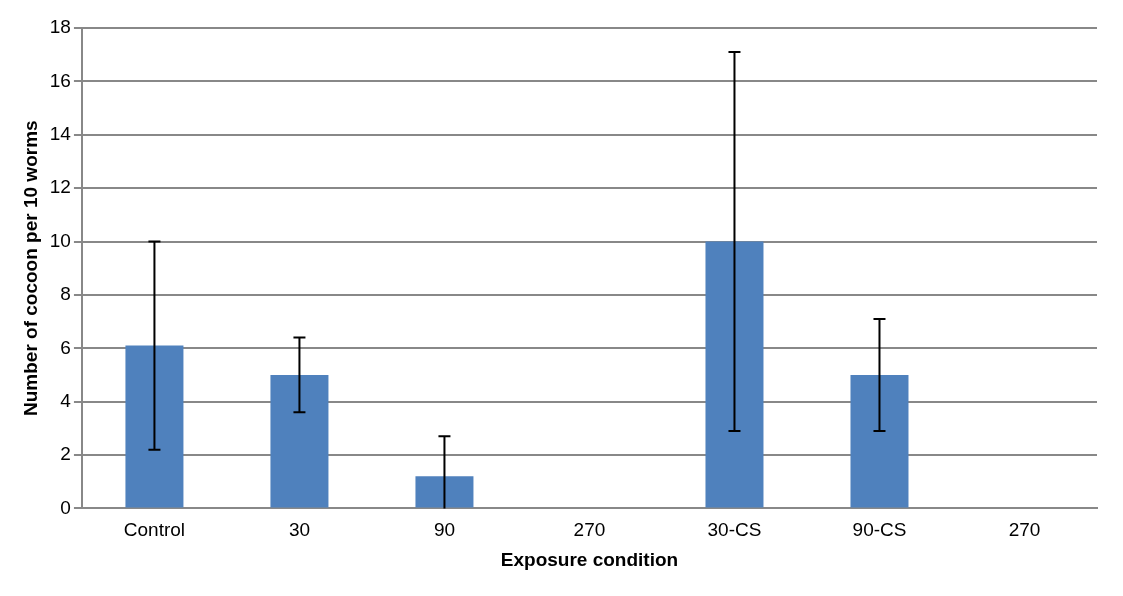 This screenshot has width=1123, height=596. What do you see at coordinates (65, 347) in the screenshot?
I see `y-tick-label: 6` at bounding box center [65, 347].